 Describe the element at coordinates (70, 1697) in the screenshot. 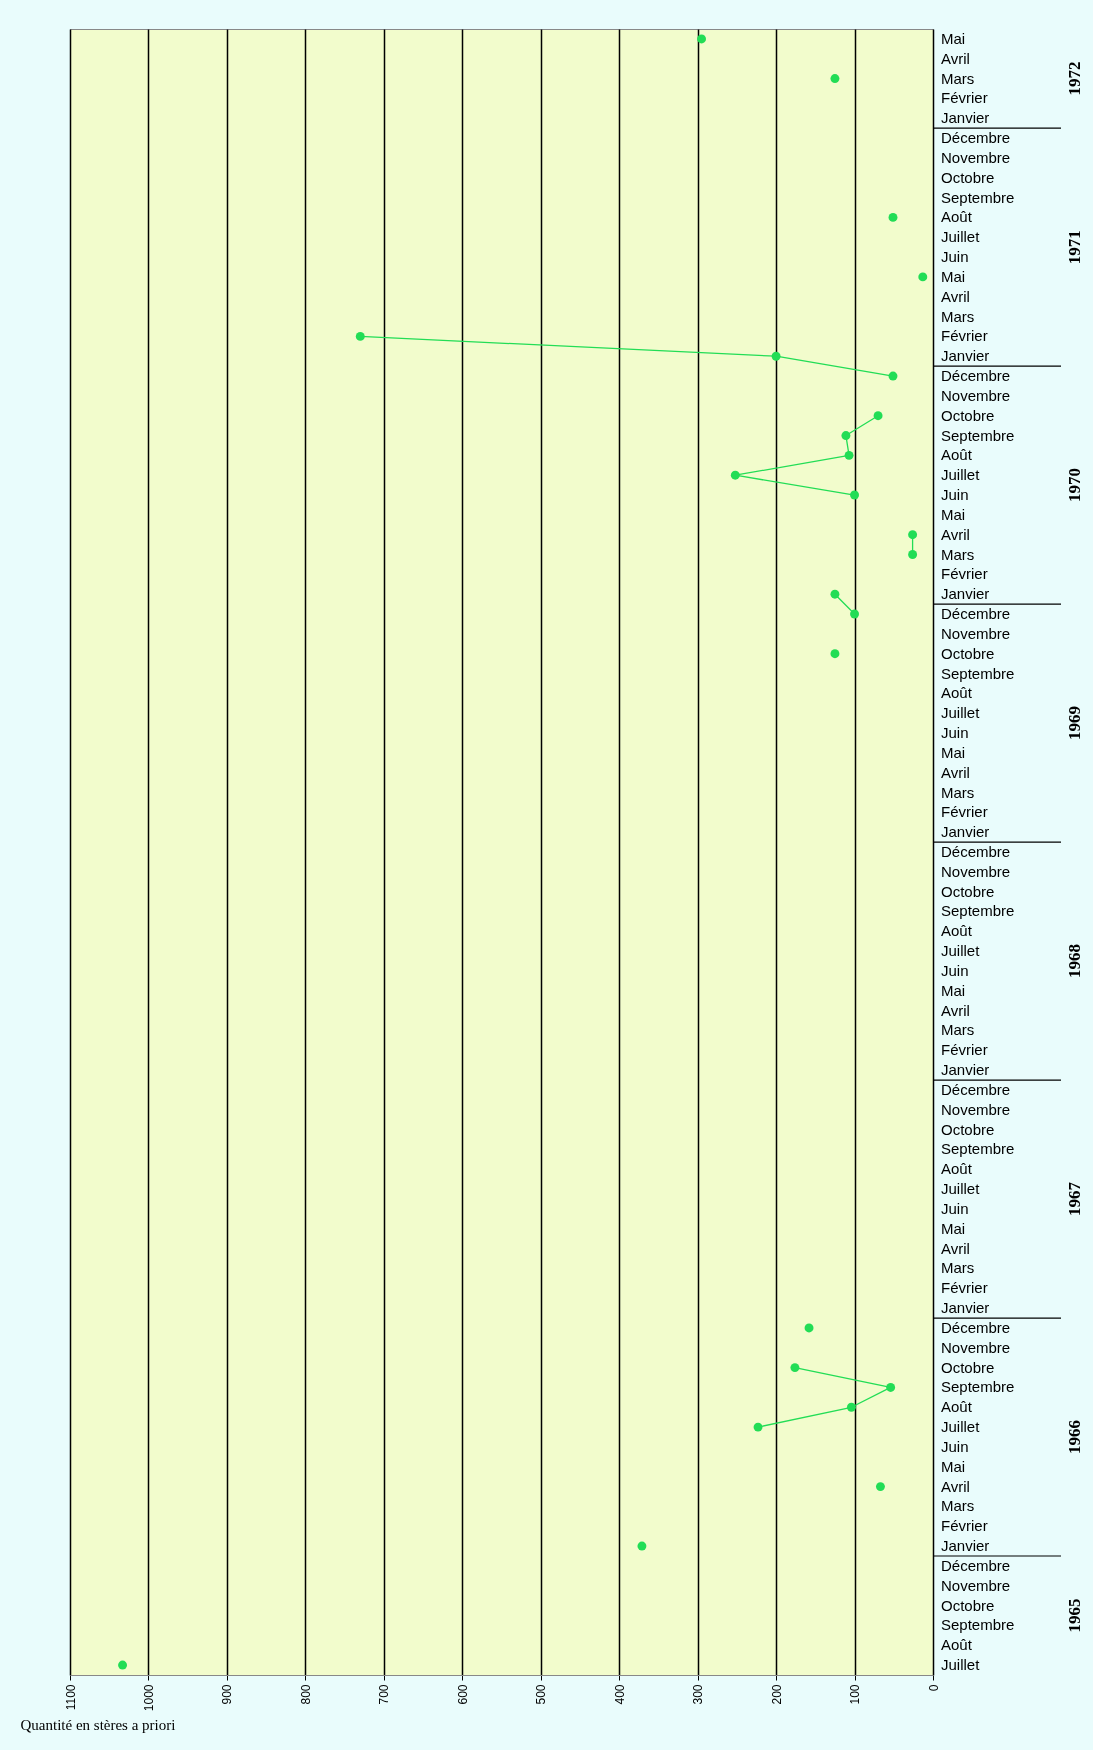

I see `x-tick-label: 1100` at that location.